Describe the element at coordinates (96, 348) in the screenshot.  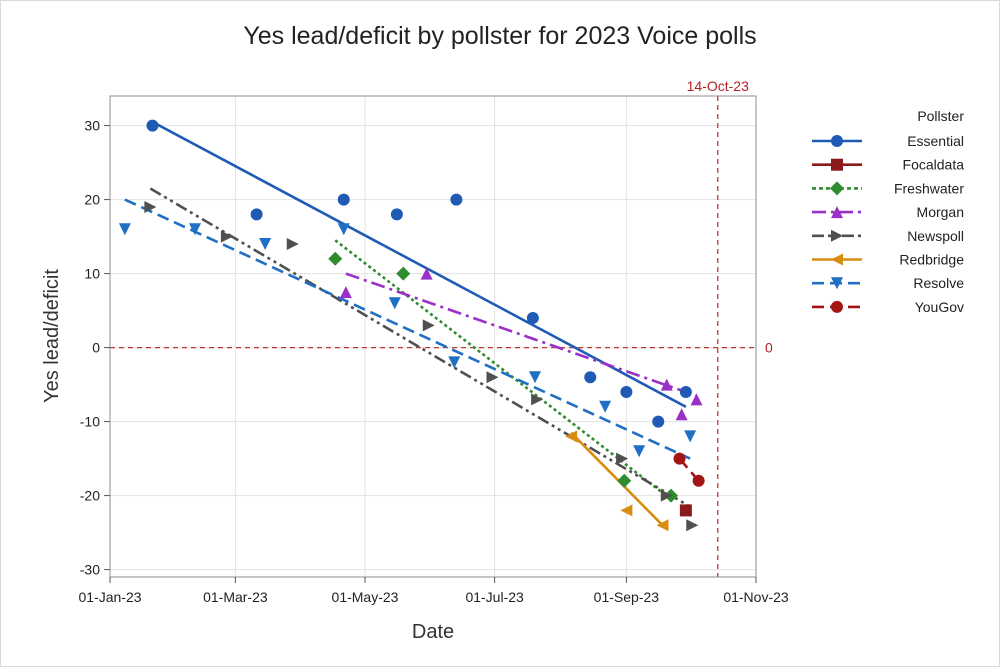
I see `y-tick-label: 0` at that location.